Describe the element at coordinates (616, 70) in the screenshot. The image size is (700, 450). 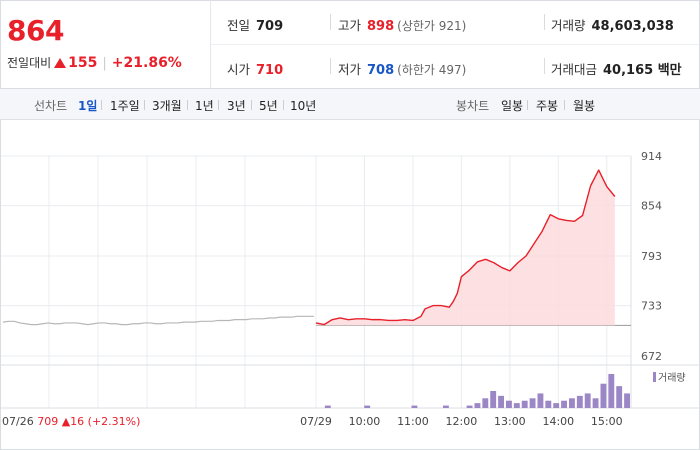
I see `stat-amount: 거래대금 40,165 백만` at that location.